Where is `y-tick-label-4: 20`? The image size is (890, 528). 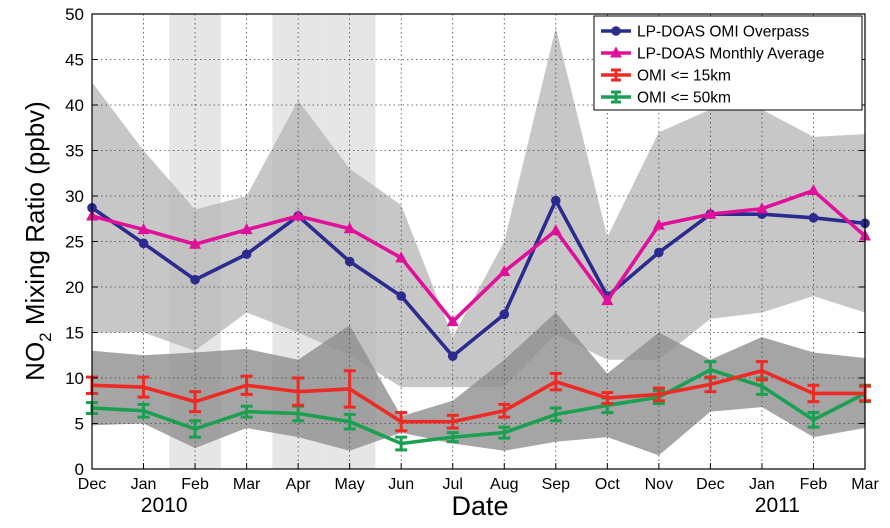 y-tick-label-4: 20 is located at coordinates (74, 287).